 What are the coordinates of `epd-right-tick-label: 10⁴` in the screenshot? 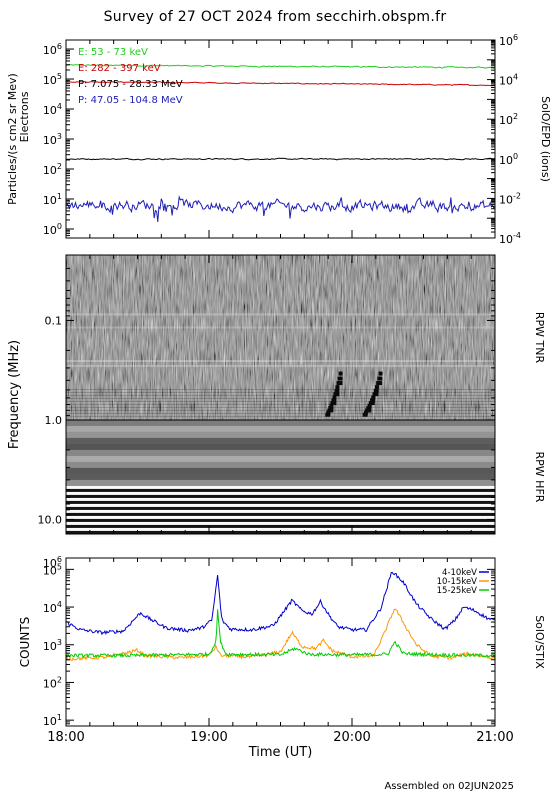 It's located at (508, 80).